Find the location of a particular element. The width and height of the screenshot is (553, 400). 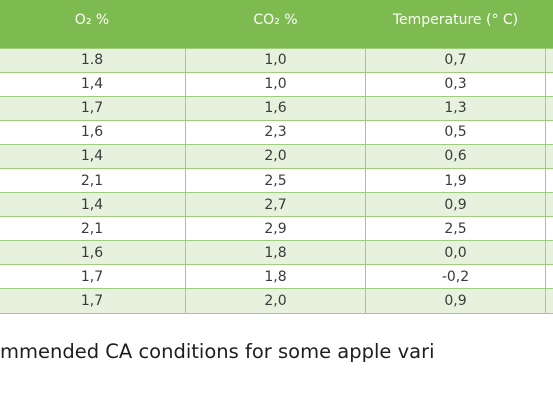

table-row: 2,1 2,5 1,9 is located at coordinates (276, 181).